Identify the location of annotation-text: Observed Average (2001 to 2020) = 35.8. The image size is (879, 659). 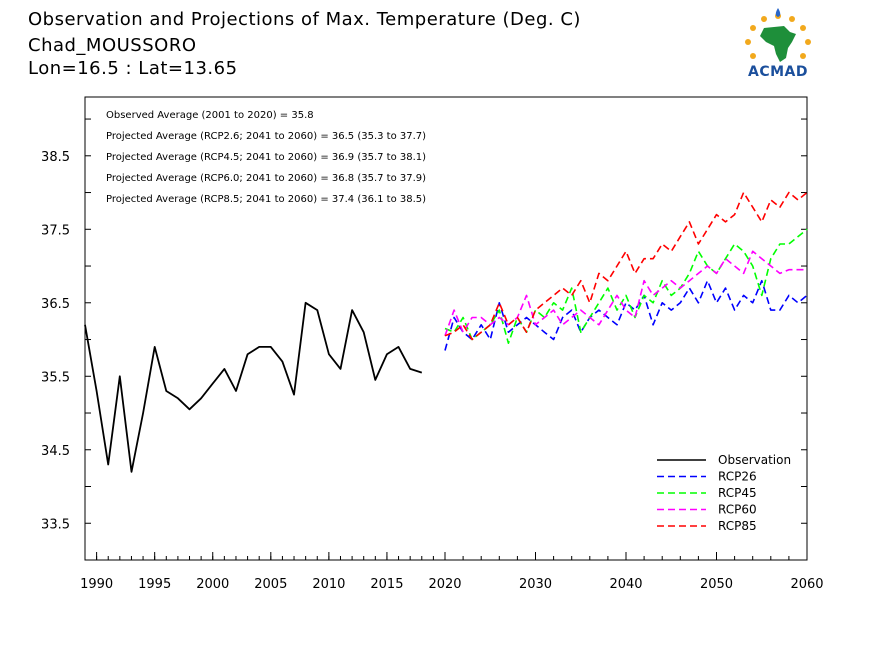
(210, 115).